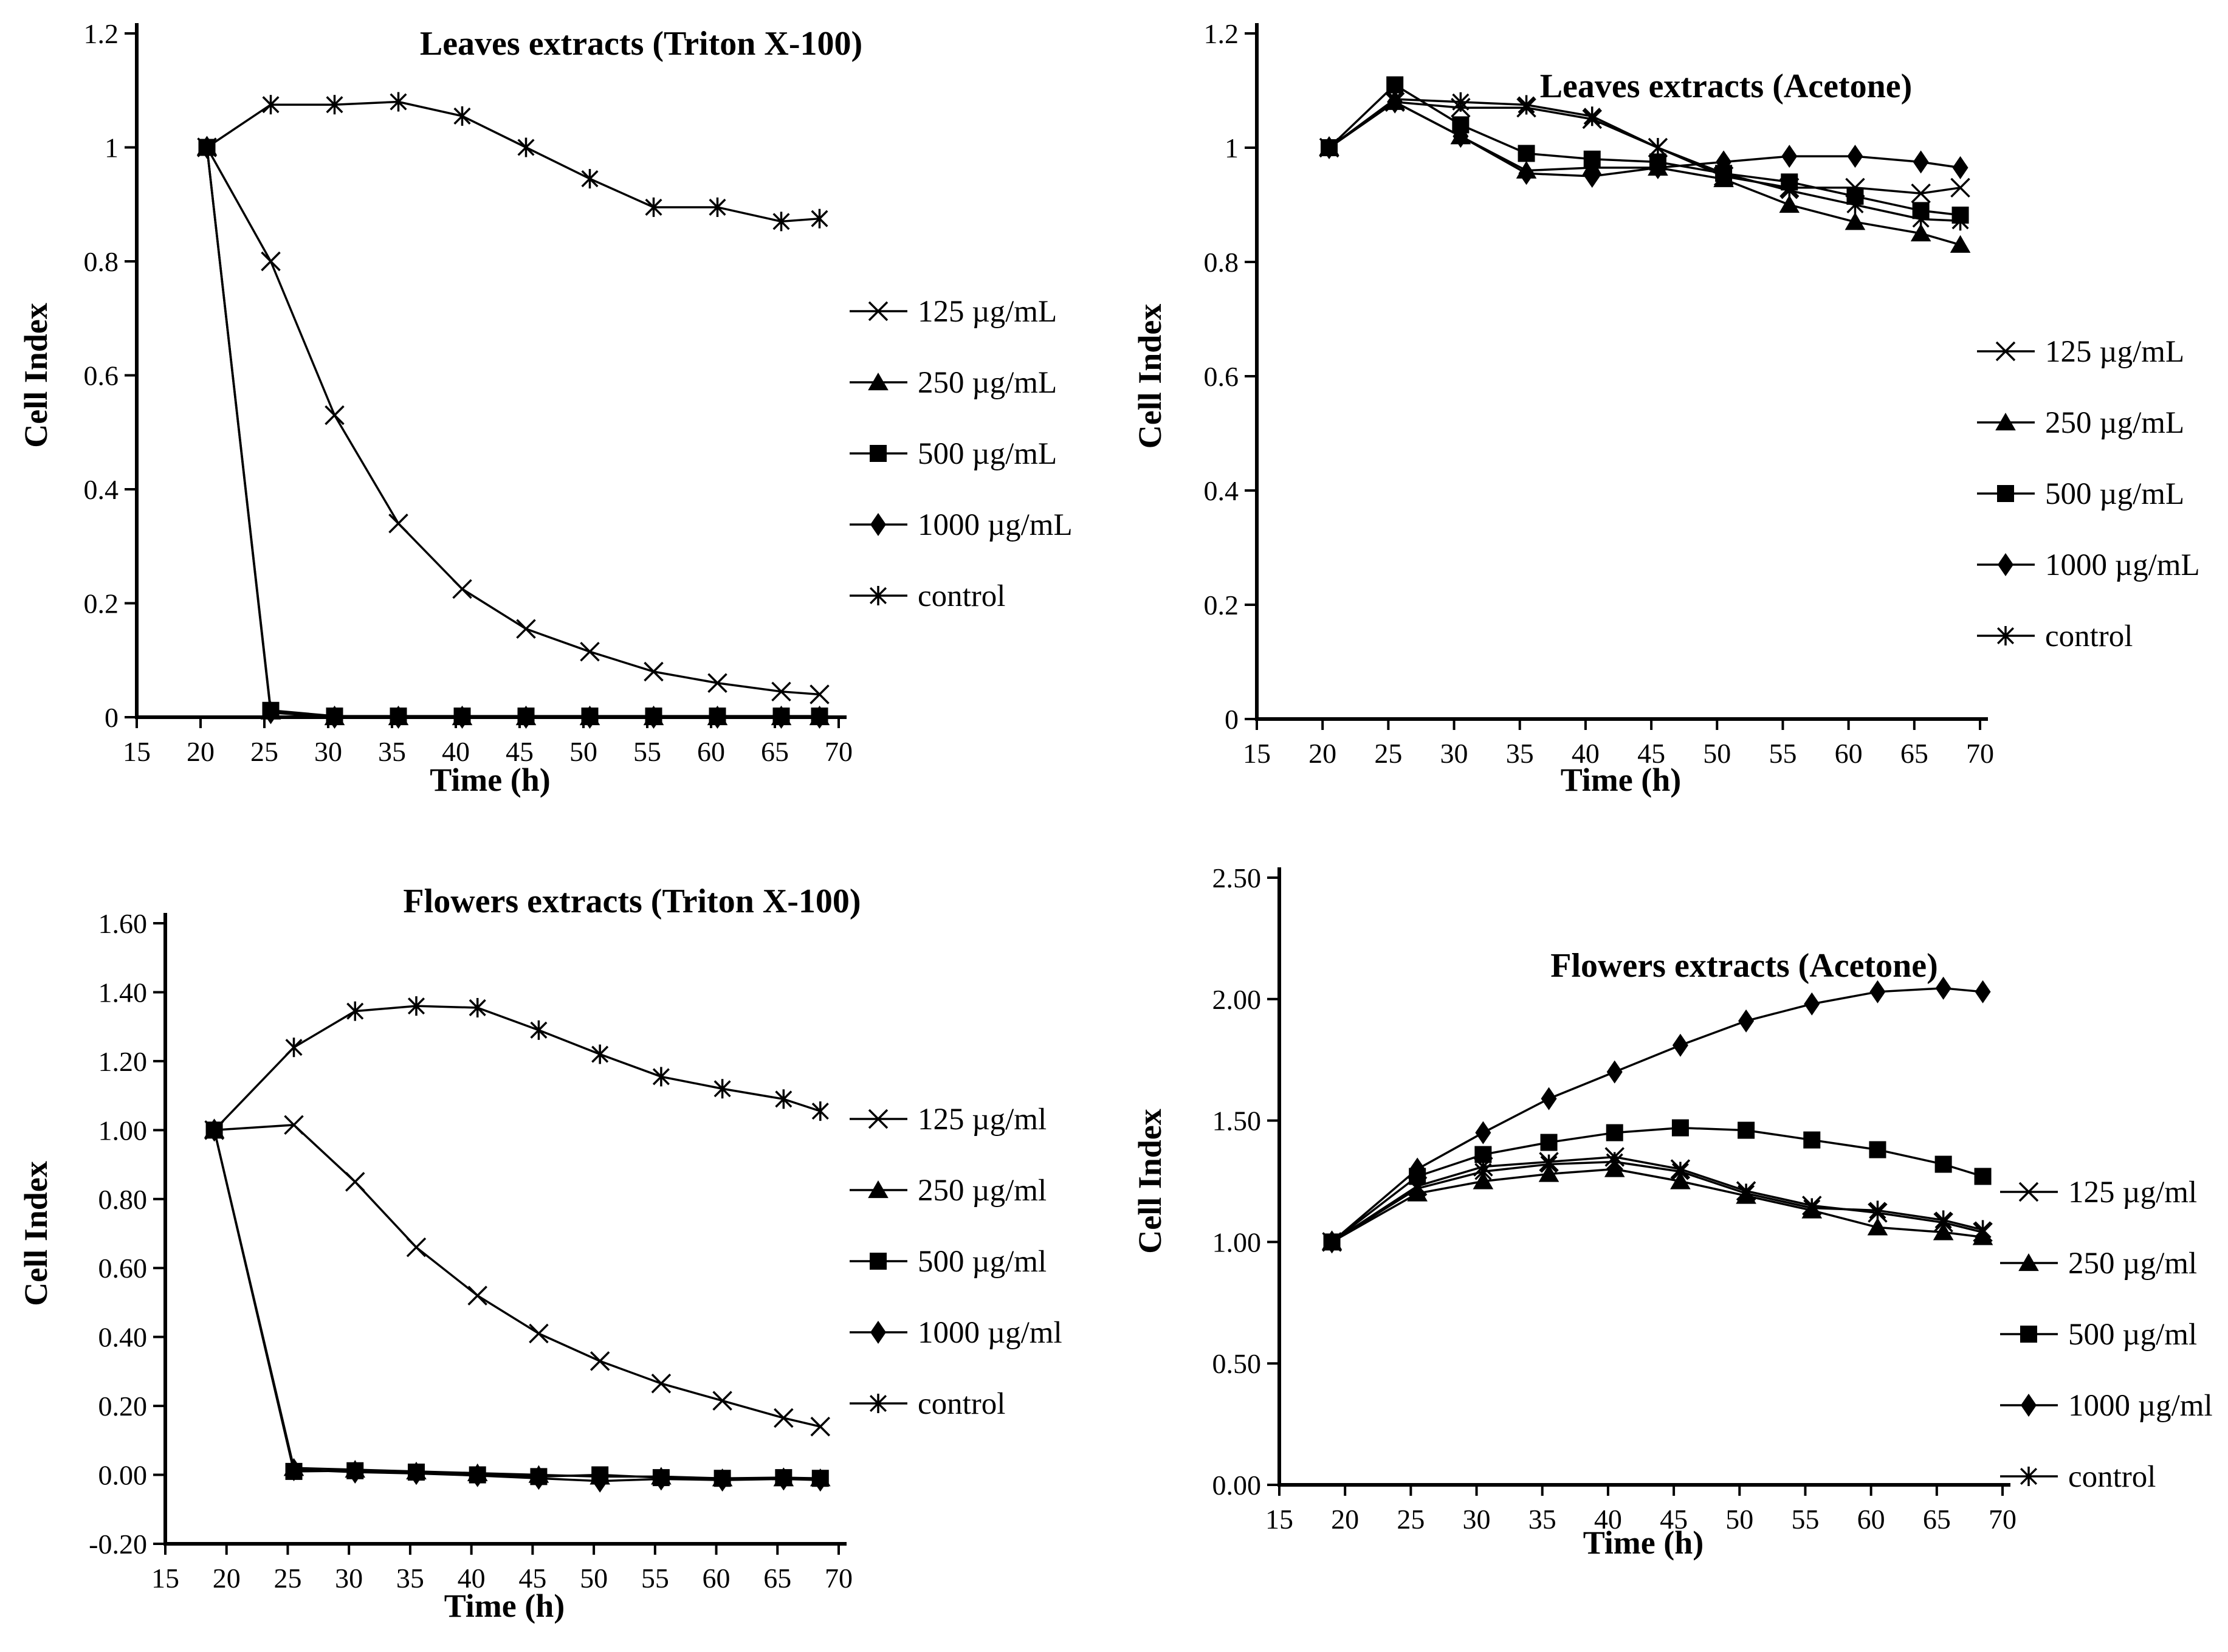  Describe the element at coordinates (1744, 966) in the screenshot. I see `chart-title: Flowers extracts (Acetone)` at that location.